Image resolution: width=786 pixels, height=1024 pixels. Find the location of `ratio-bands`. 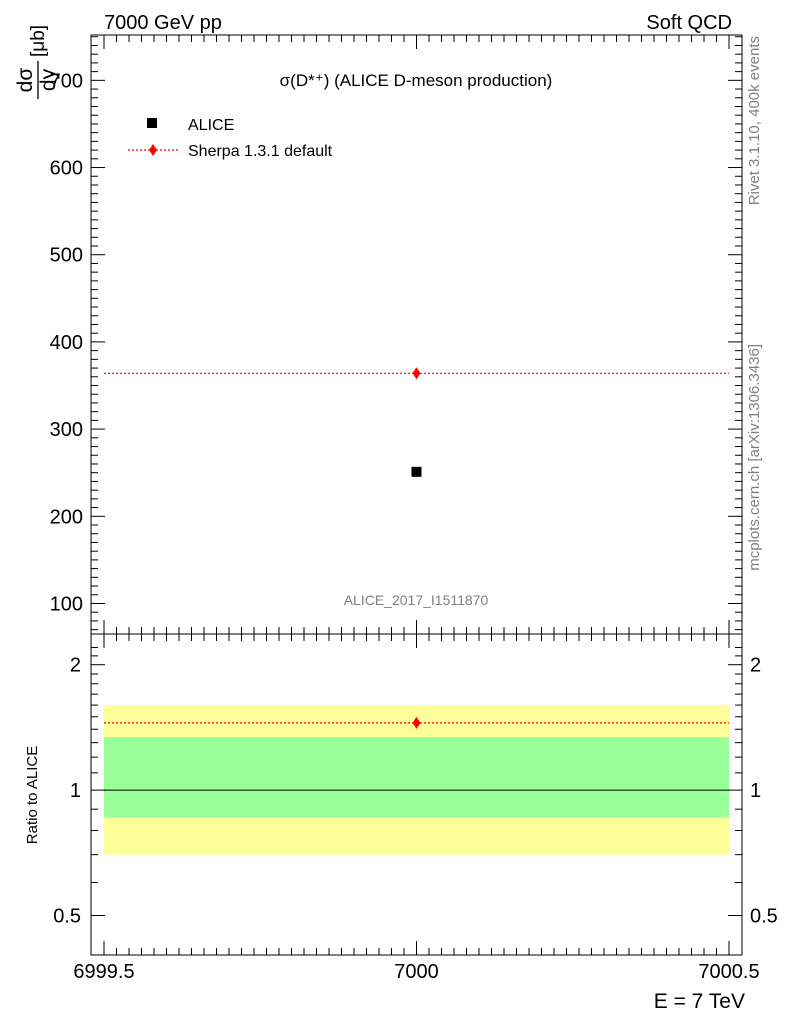

ratio-bands is located at coordinates (416, 780).